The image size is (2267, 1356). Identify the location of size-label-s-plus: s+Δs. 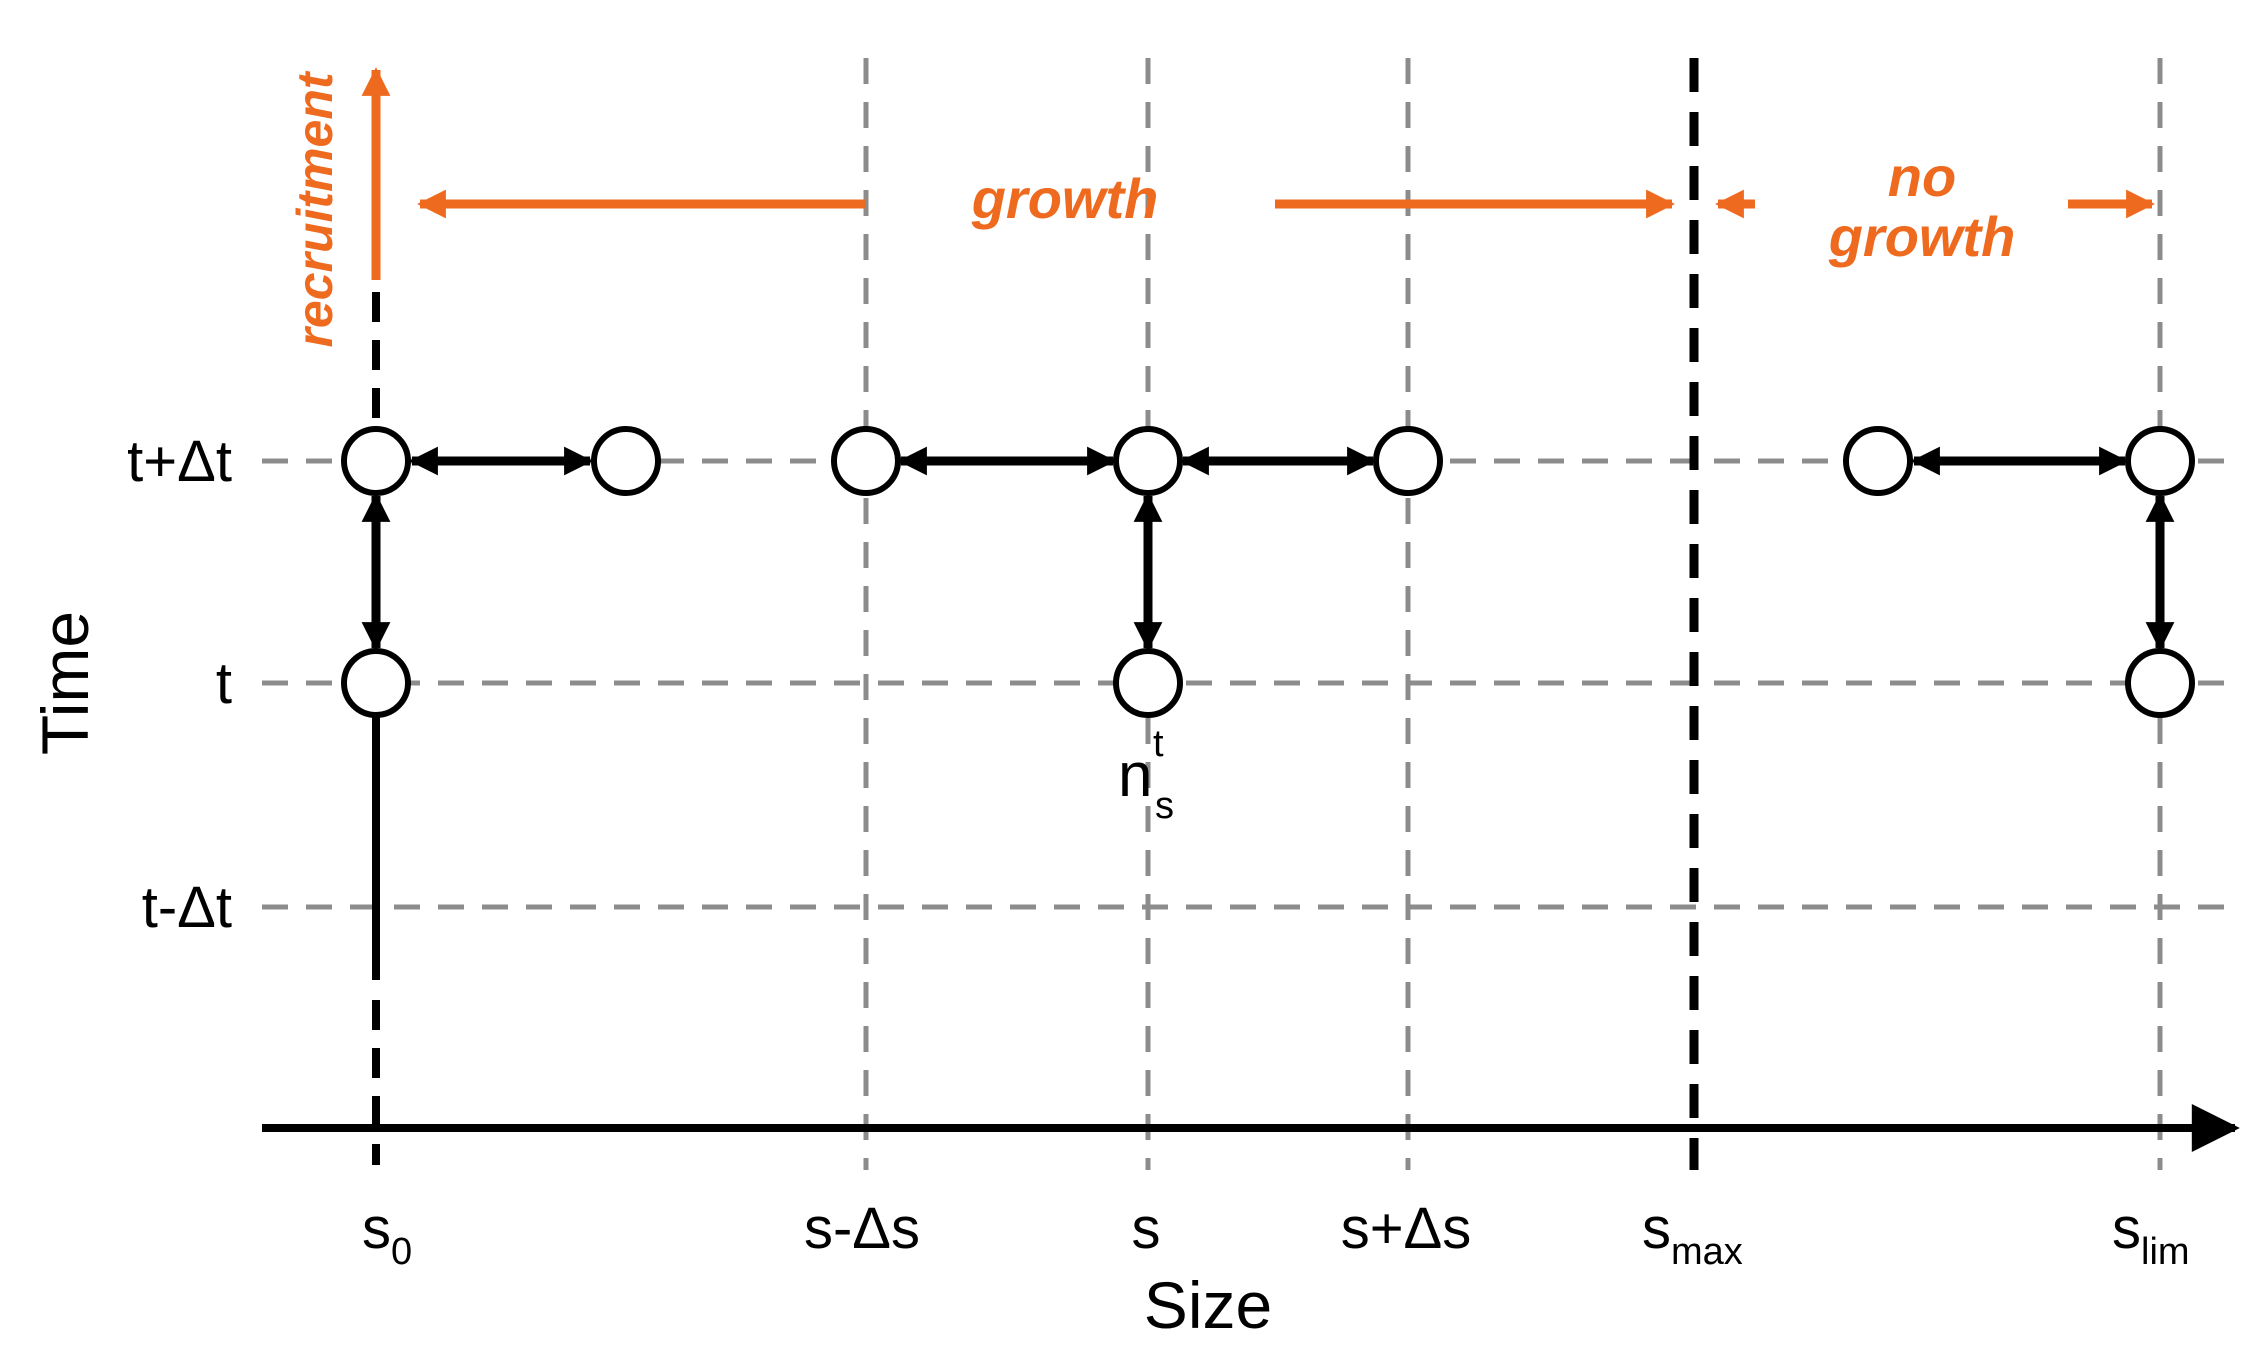
(1406, 1228).